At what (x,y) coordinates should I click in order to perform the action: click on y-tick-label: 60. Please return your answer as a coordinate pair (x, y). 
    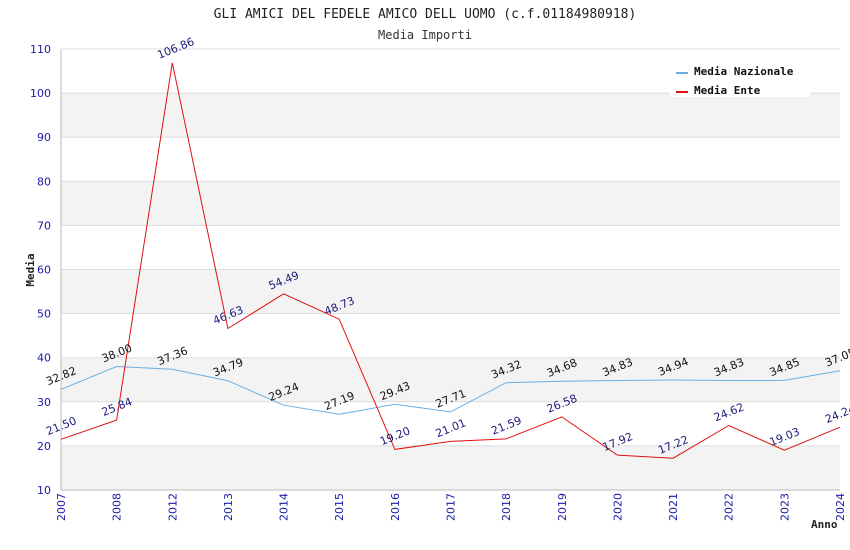
    Looking at the image, I should click on (44, 270).